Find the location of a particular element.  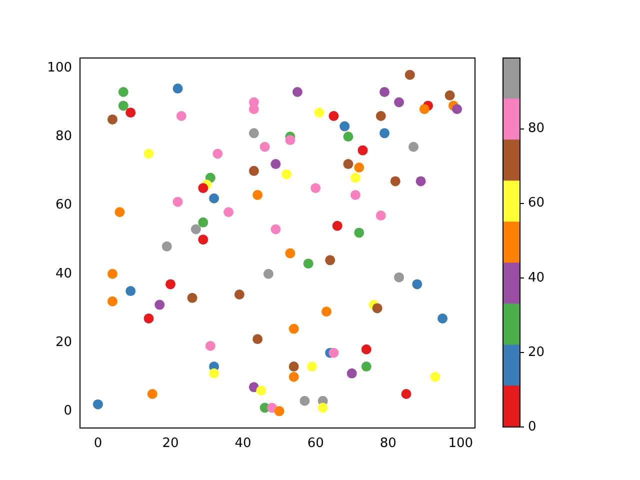

y-tick-label: 100 is located at coordinates (59, 68).